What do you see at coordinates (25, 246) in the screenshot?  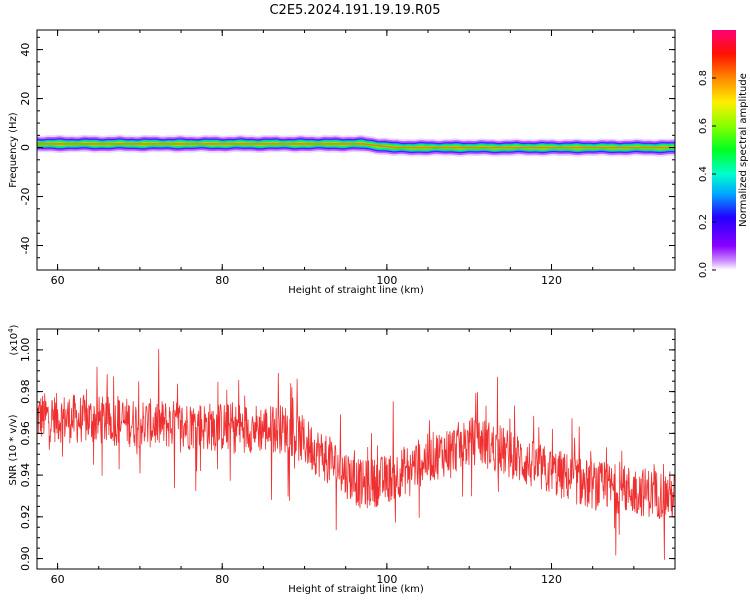 I see `y-tick-label: -40` at bounding box center [25, 246].